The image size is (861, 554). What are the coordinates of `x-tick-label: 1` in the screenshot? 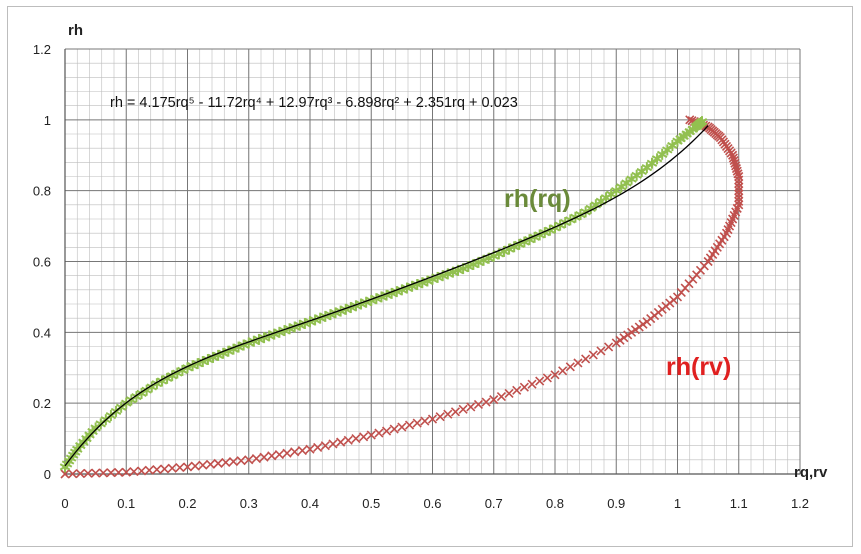 It's located at (677, 503).